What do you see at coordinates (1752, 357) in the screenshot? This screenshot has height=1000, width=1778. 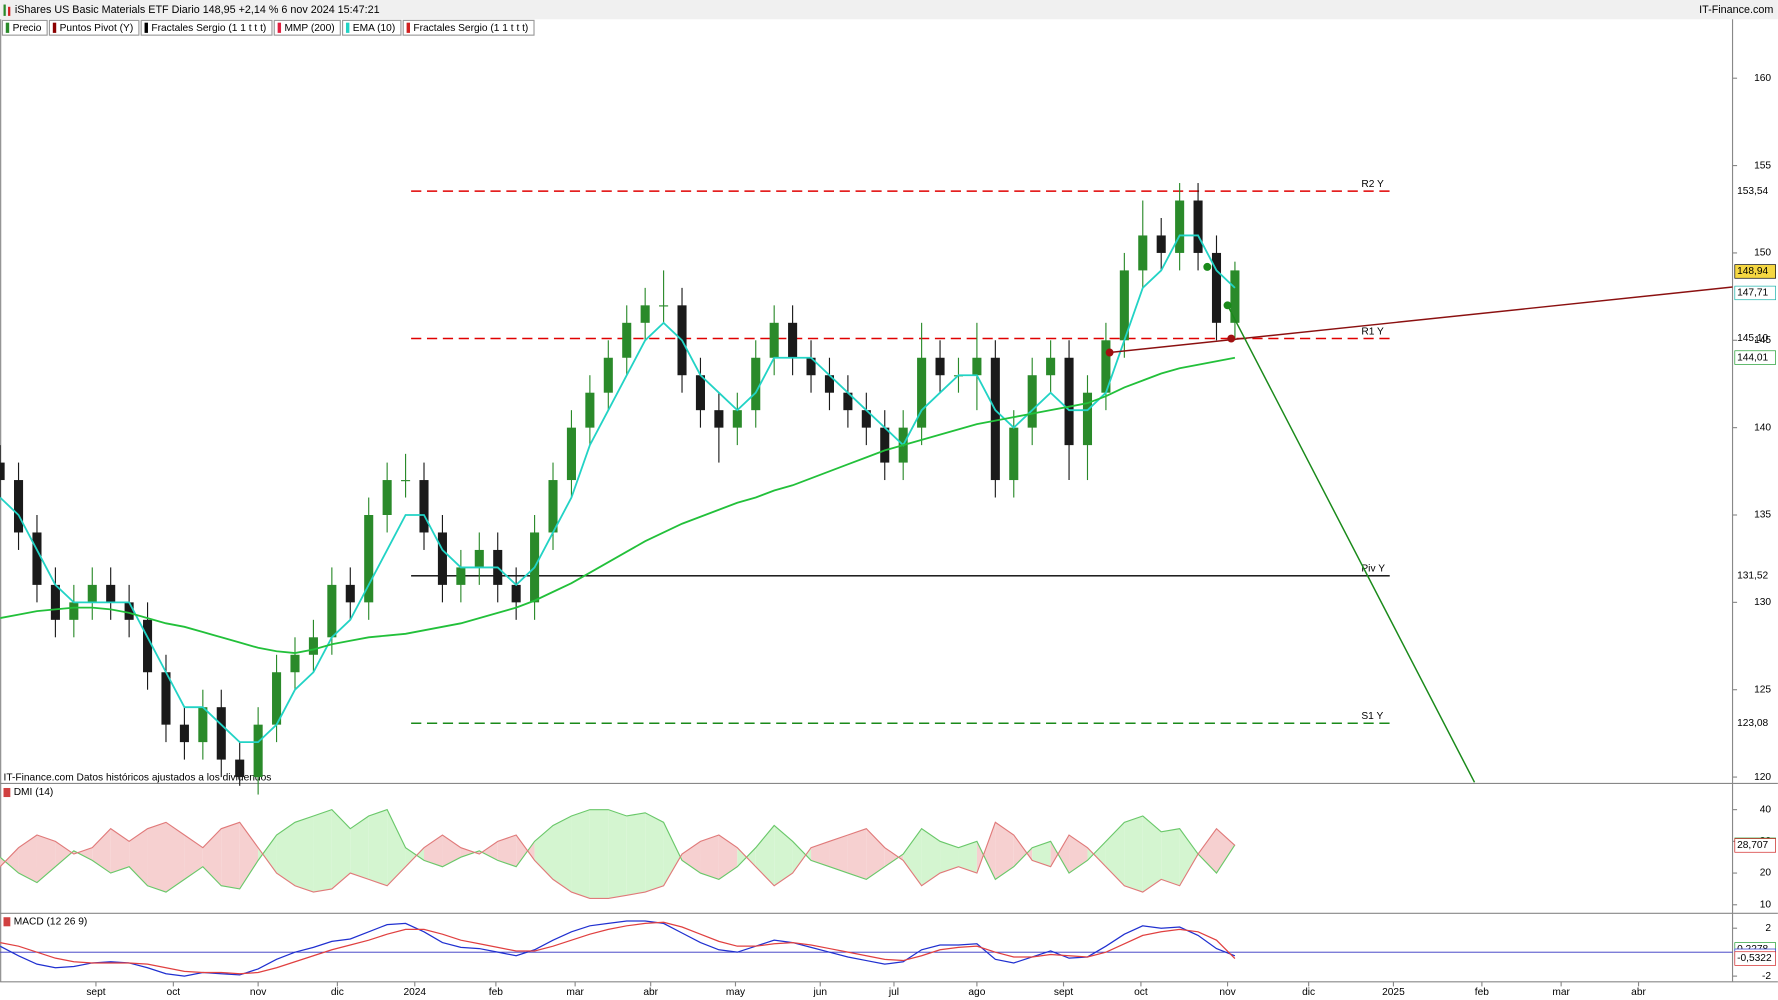 I see `price-tag-label: 144,01` at bounding box center [1752, 357].